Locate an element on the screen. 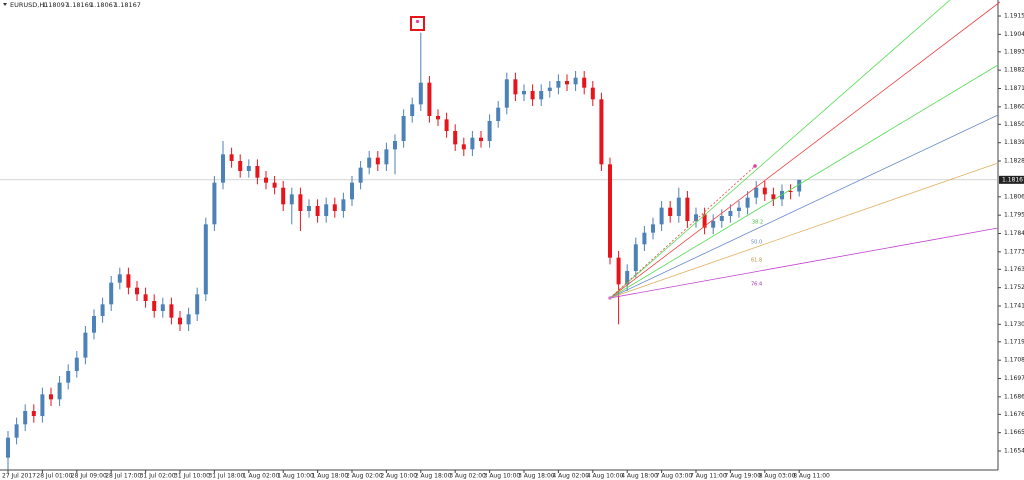 This screenshot has width=1024, height=480. y-tick-label: 1.16540 is located at coordinates (1014, 451).